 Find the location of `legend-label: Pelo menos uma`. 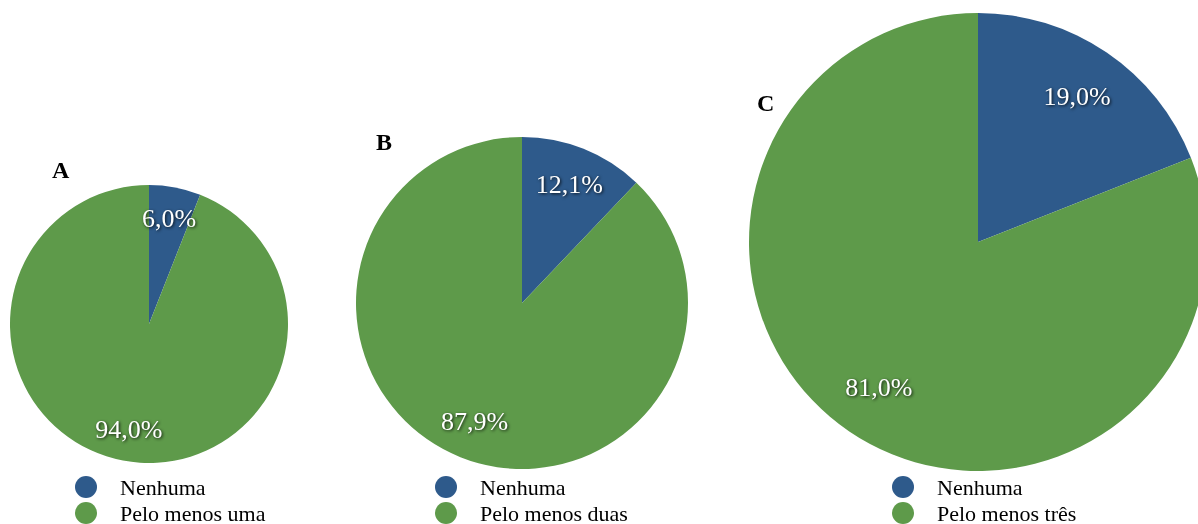

legend-label: Pelo menos uma is located at coordinates (193, 512).